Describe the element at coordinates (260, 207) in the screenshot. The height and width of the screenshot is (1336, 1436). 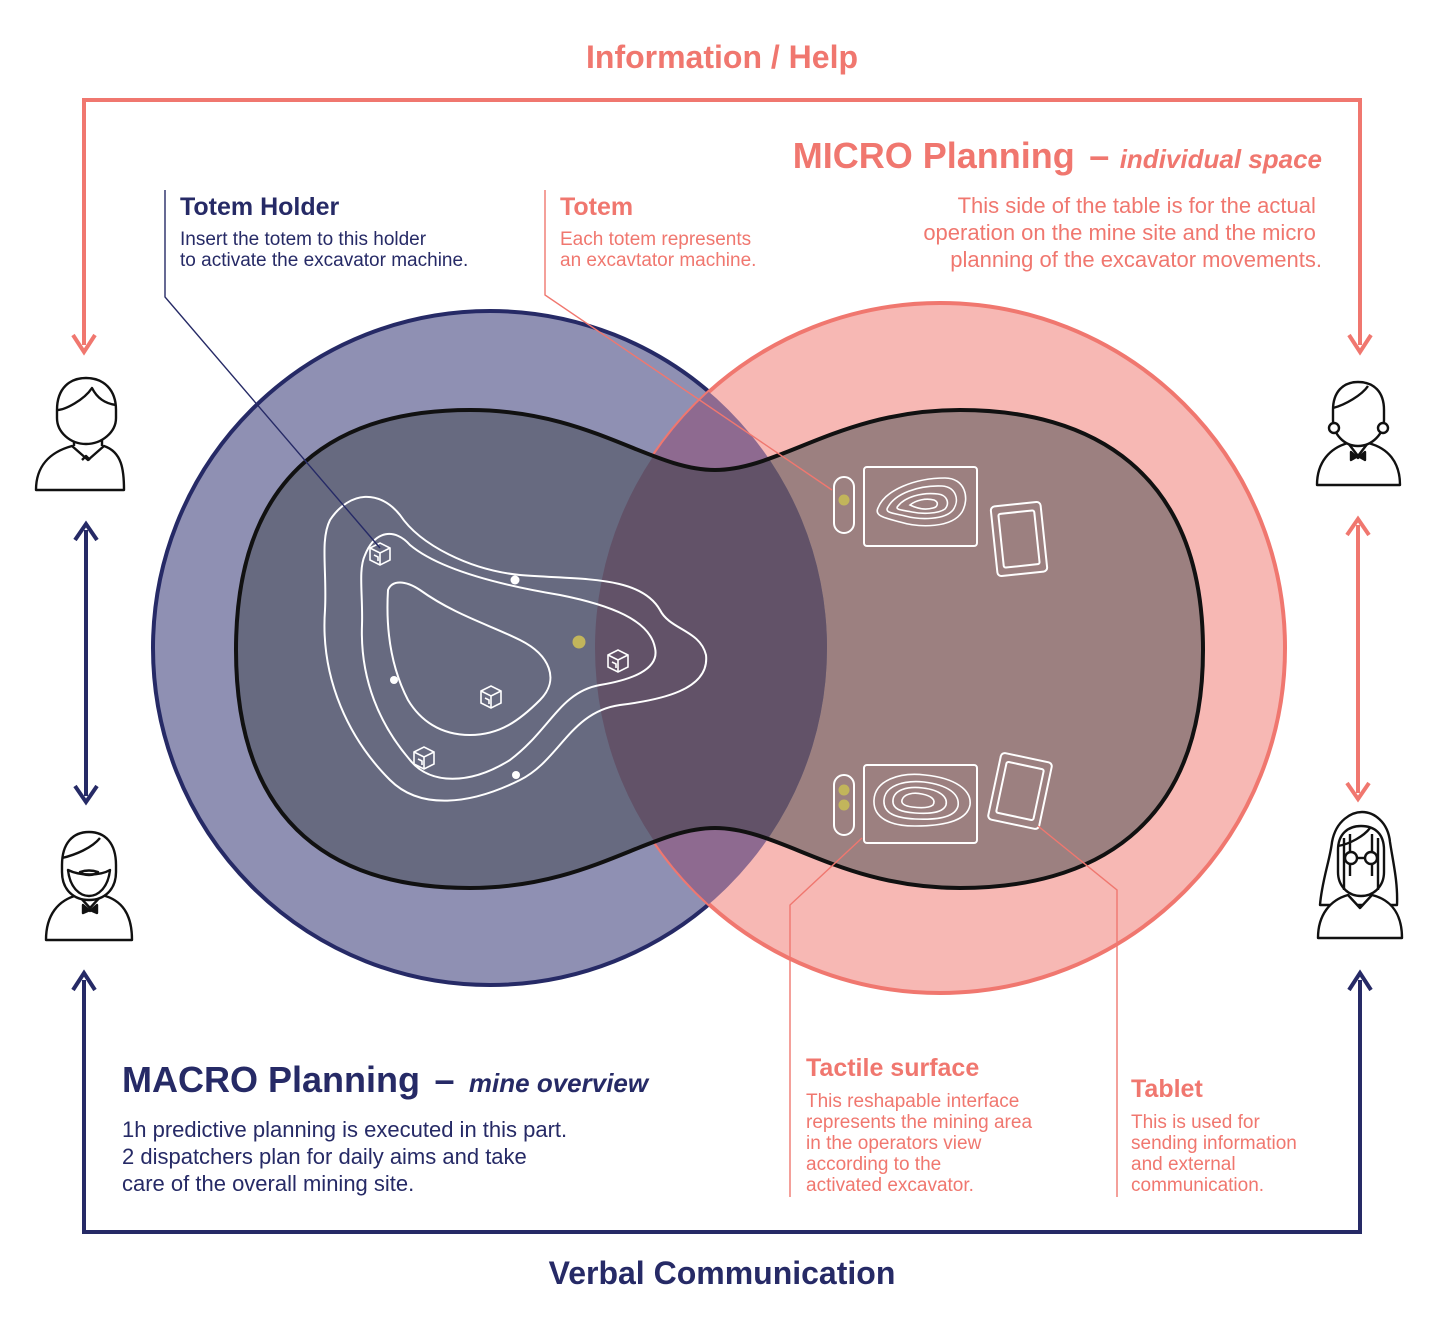
I see `totem-holder-title: Totem Holder` at that location.